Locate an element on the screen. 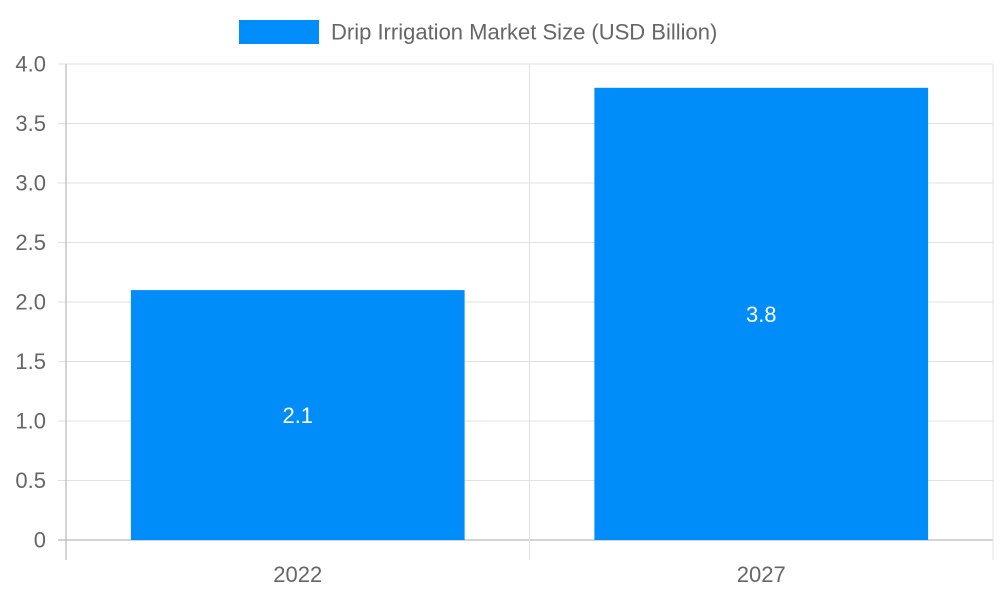 The image size is (1000, 605). data-label: 3.8 is located at coordinates (761, 314).